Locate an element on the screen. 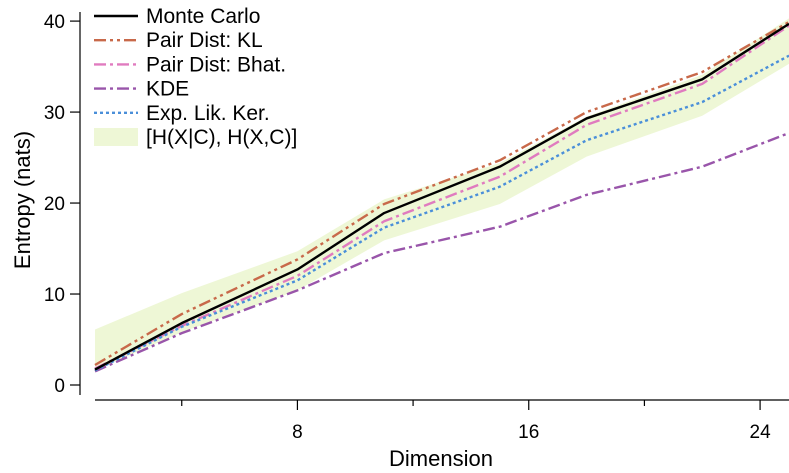 This screenshot has height=473, width=789. y-tick-label: 30 is located at coordinates (54, 113).